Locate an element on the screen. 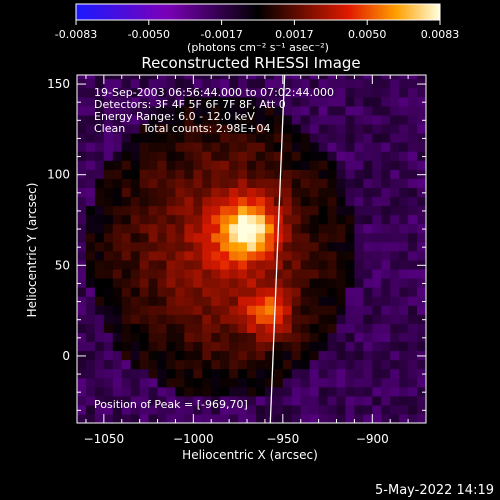 This screenshot has width=500, height=500. colorbar-tick-label: 0.0083 is located at coordinates (440, 34).